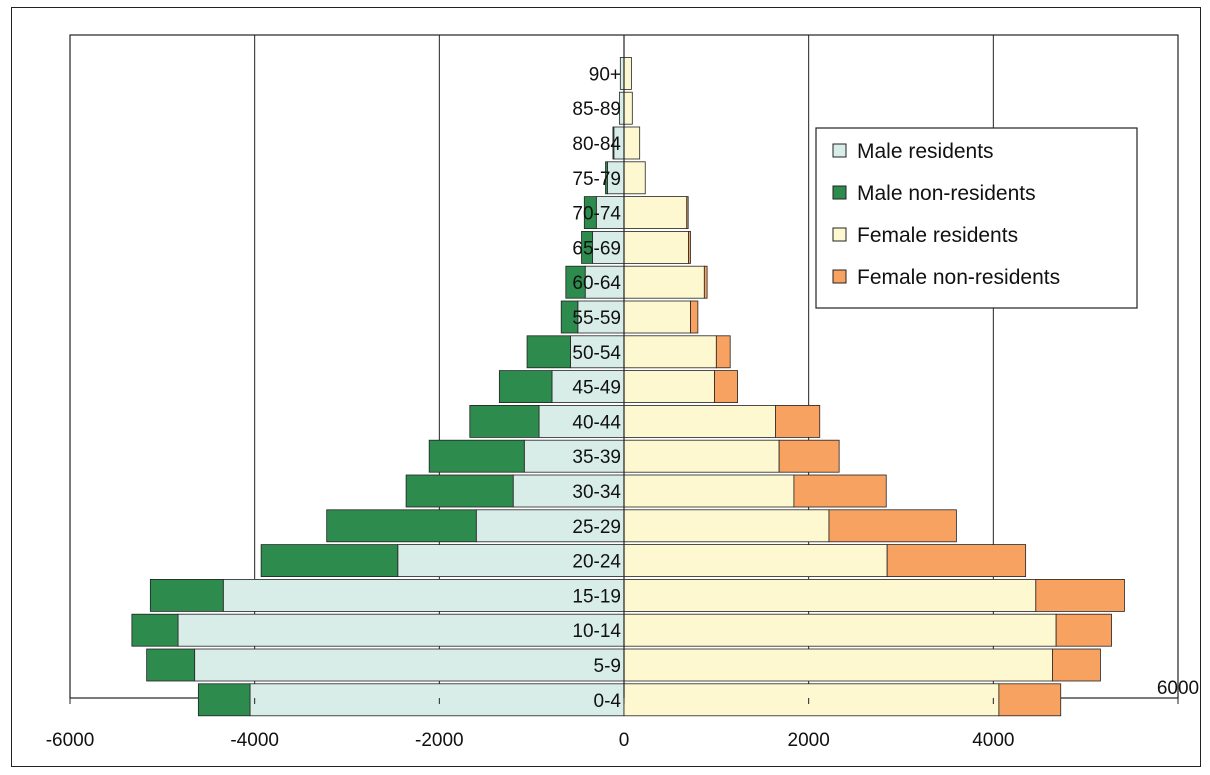  What do you see at coordinates (596, 631) in the screenshot?
I see `category-label: 10-14` at bounding box center [596, 631].